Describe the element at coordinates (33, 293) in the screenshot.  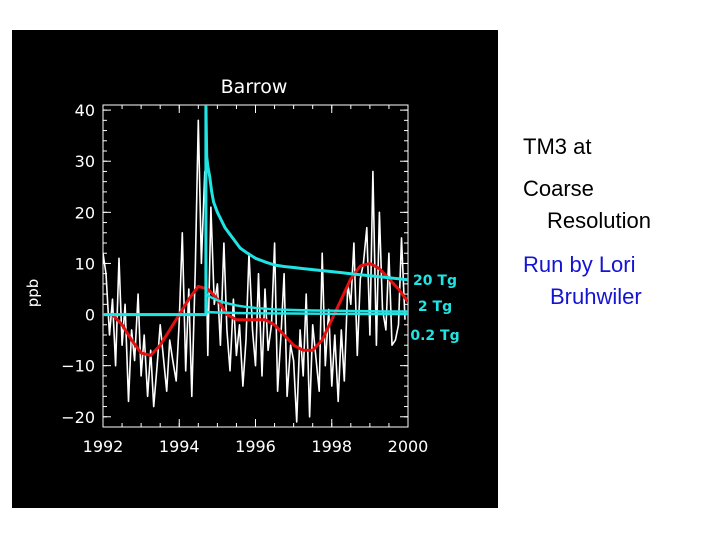
I see `y-axis-label: ppb` at that location.